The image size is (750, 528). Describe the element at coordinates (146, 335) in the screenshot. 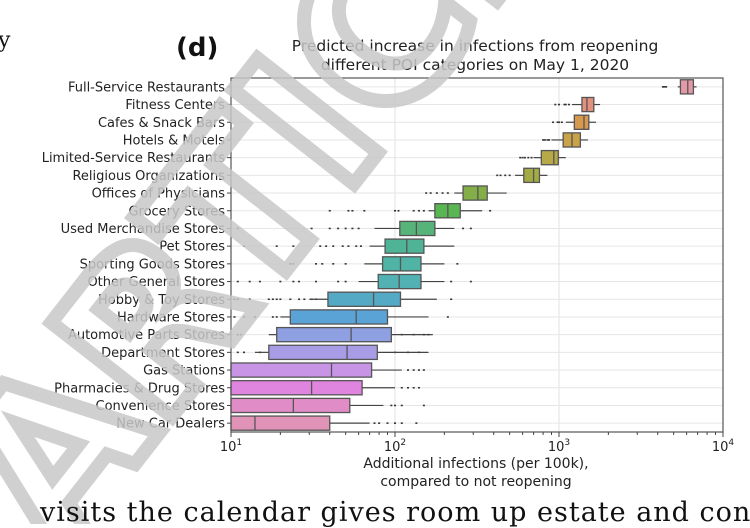

I see `y-tick-label: Automotive Parts Stores` at that location.